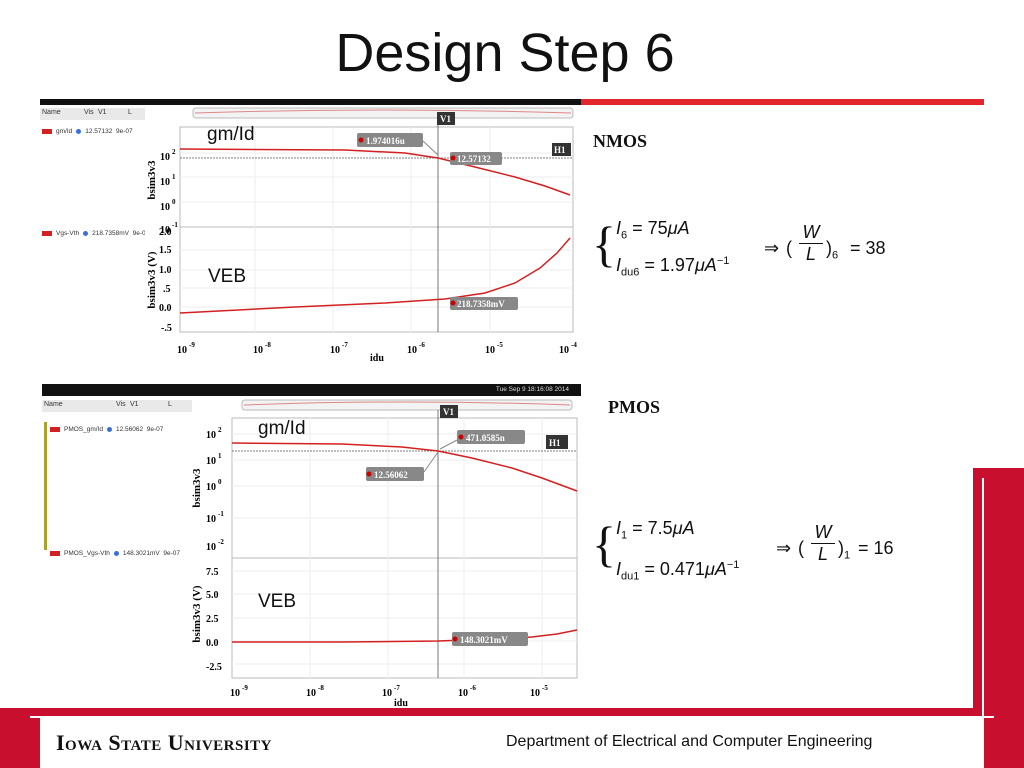 This screenshot has width=1024, height=768. What do you see at coordinates (245, 688) in the screenshot?
I see `svg-text: -9` at bounding box center [245, 688].